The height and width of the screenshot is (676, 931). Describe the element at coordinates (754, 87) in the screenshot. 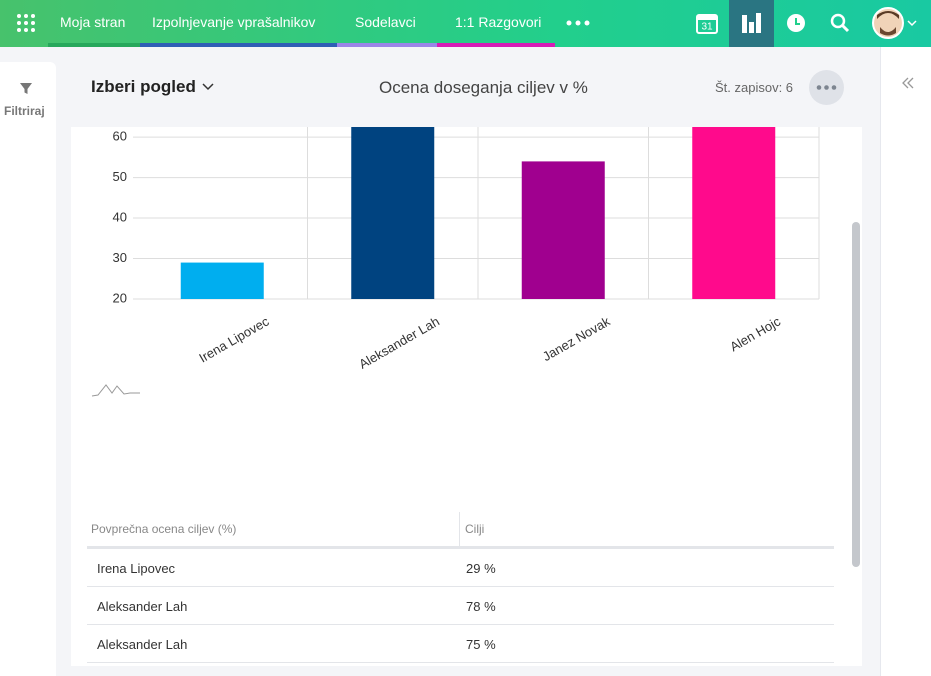

I see `record-count: Št. zapisov: 6` at that location.